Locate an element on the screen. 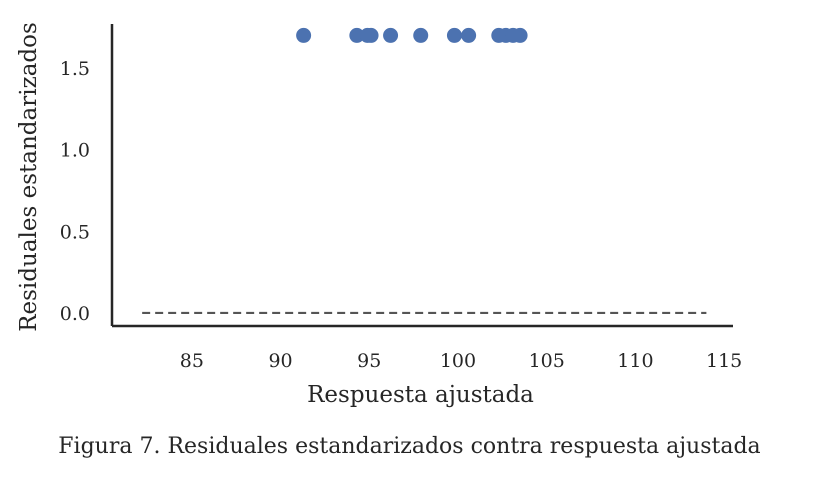 The height and width of the screenshot is (484, 819). x-tick-label: 110 is located at coordinates (635, 361).